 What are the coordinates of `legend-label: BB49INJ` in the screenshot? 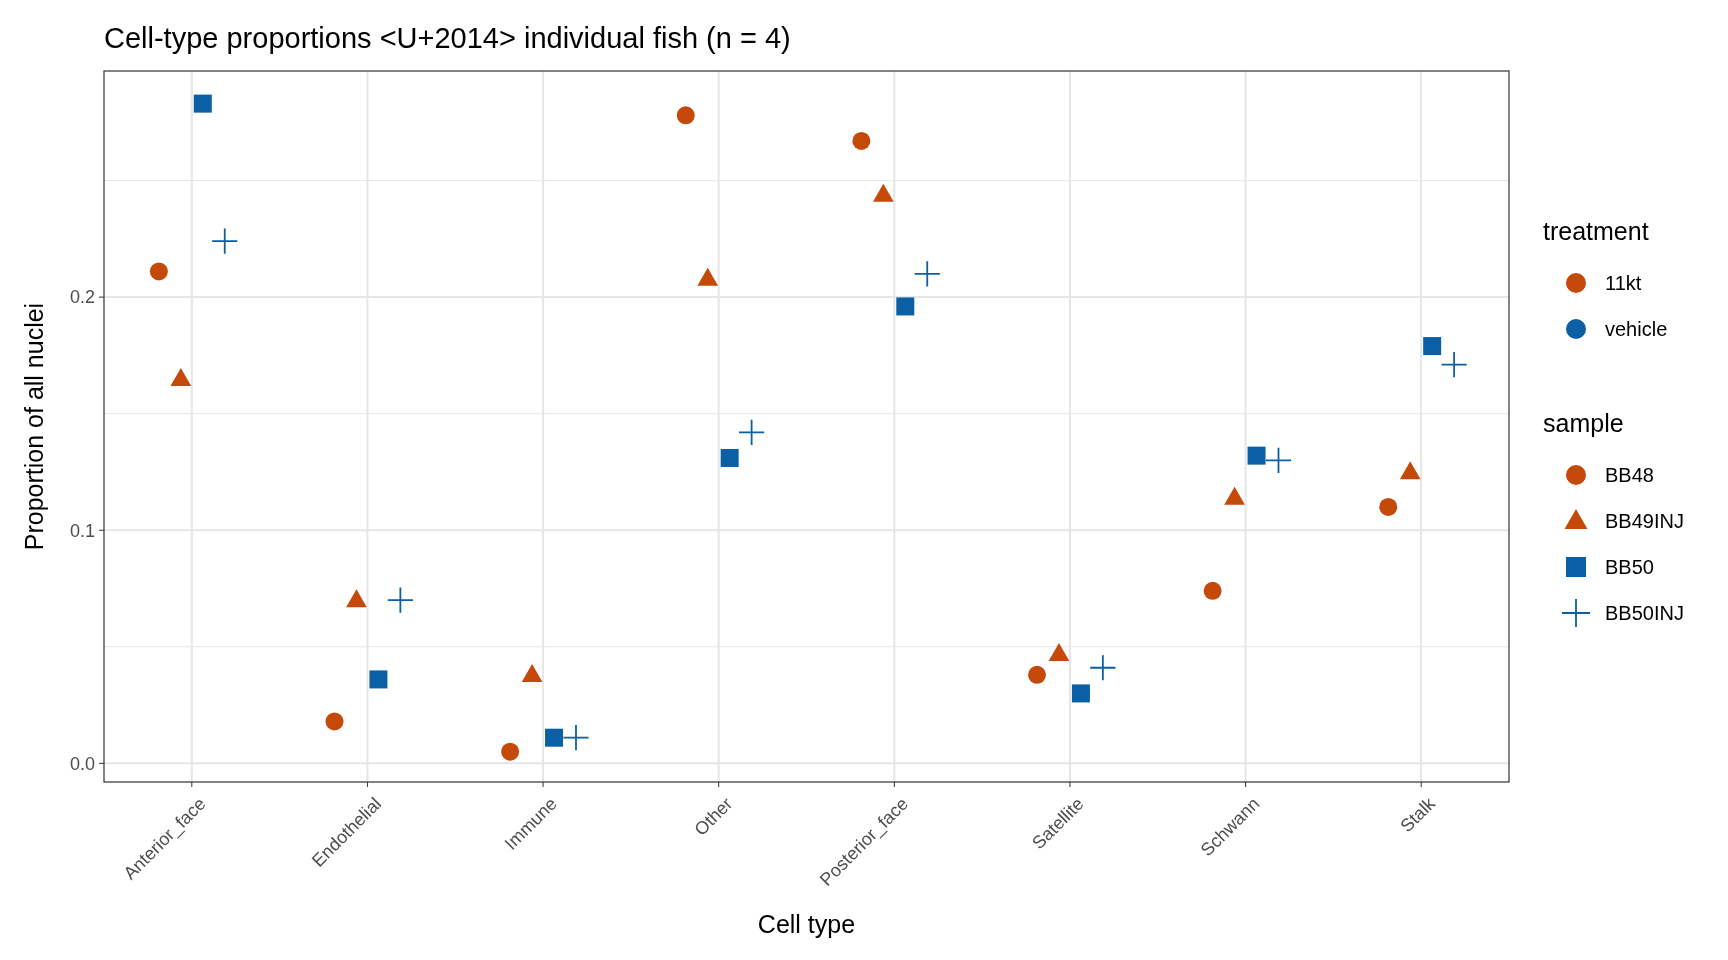 It's located at (1644, 521).